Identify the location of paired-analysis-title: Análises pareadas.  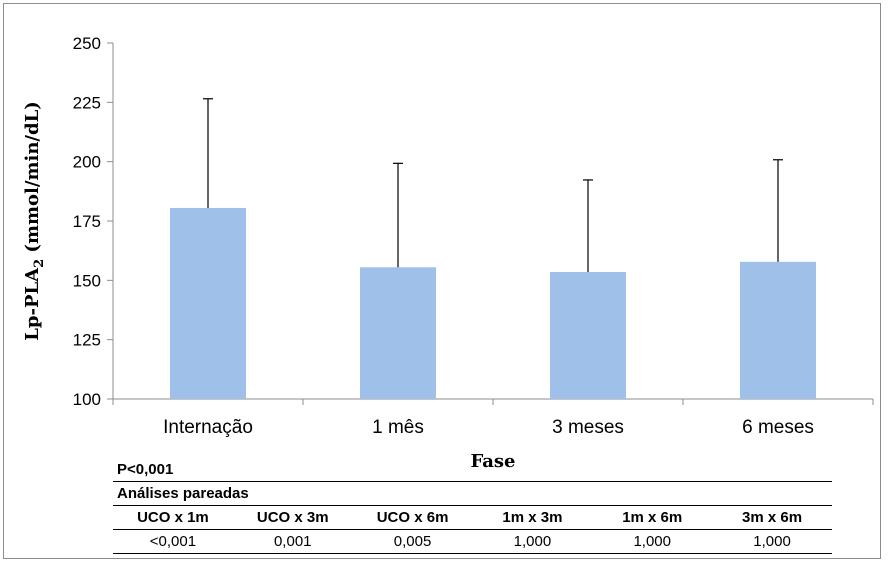
(472, 494).